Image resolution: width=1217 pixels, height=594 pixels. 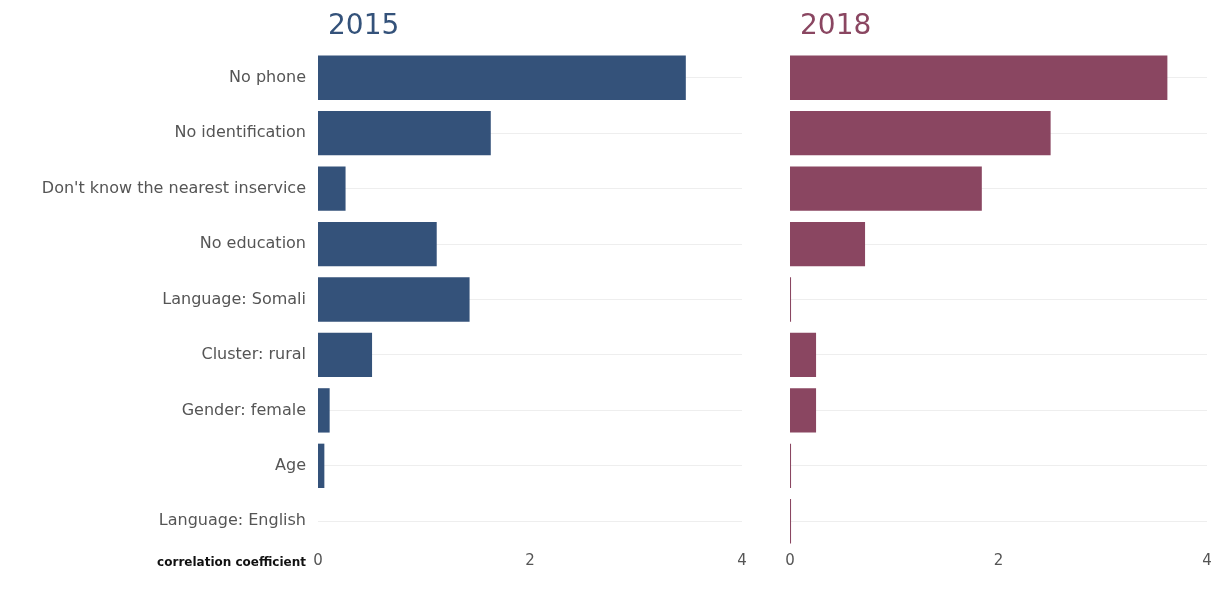 I want to click on y-tick-label: Don't know the nearest inservice, so click(x=173, y=187).